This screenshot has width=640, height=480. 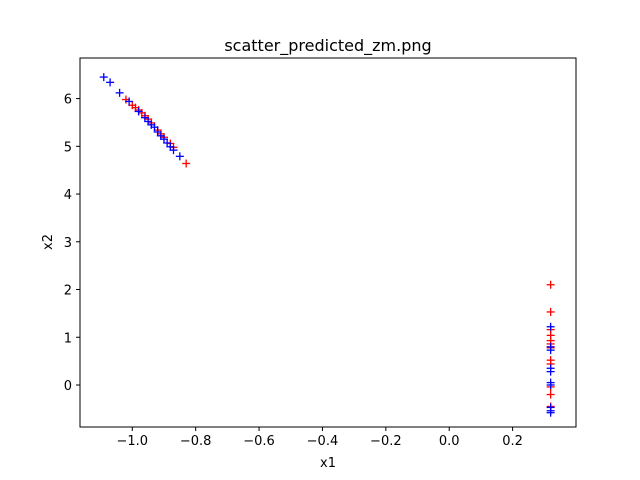 I want to click on y-tick-label: 2, so click(x=68, y=291).